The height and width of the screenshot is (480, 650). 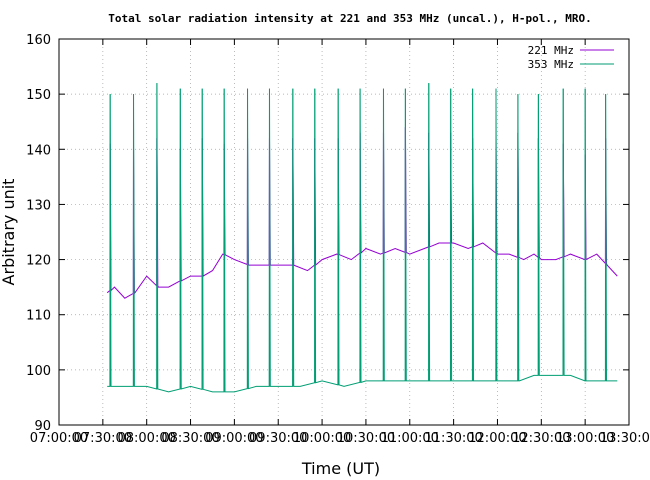 What do you see at coordinates (453, 438) in the screenshot?
I see `x-tick-label: 11:30:00` at bounding box center [453, 438].